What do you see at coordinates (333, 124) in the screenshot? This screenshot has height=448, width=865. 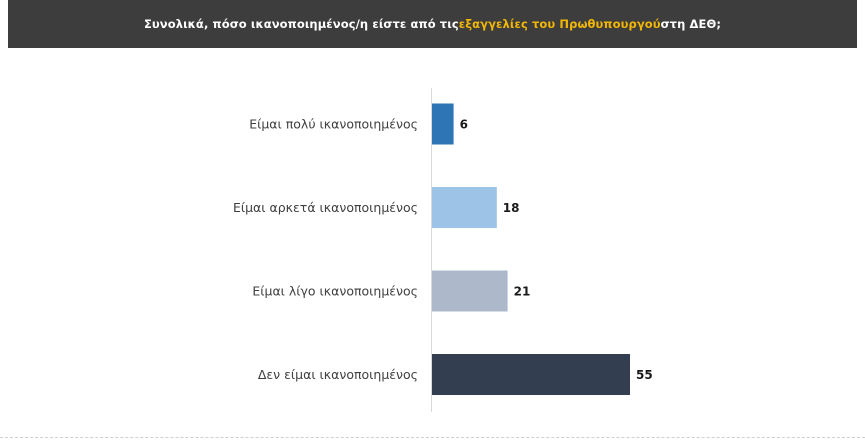 I see `category-label-1: Είμαι πολύ ικανοποιημένος` at bounding box center [333, 124].